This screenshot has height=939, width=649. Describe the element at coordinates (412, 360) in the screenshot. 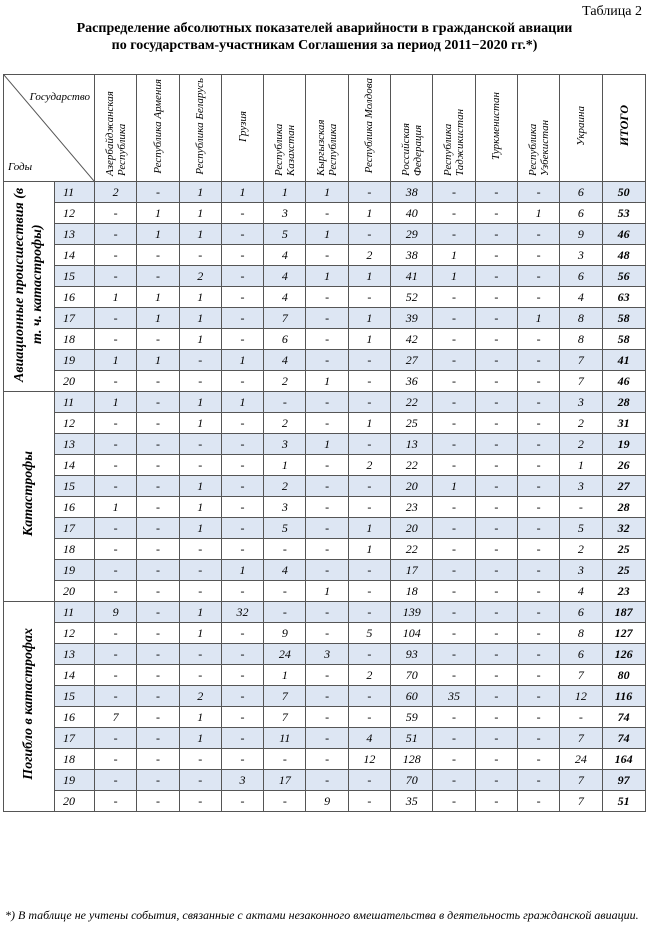

I see `value-cell: 27` at that location.